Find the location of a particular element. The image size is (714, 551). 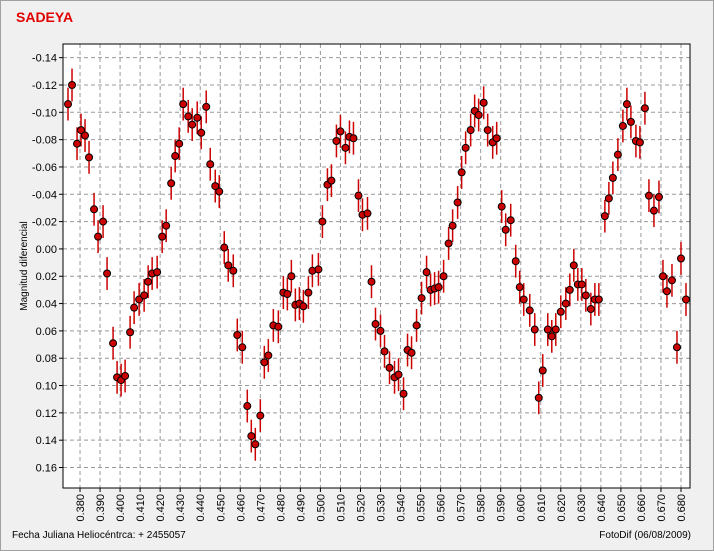

x-tick-label: 0.600 is located at coordinates (522, 508).